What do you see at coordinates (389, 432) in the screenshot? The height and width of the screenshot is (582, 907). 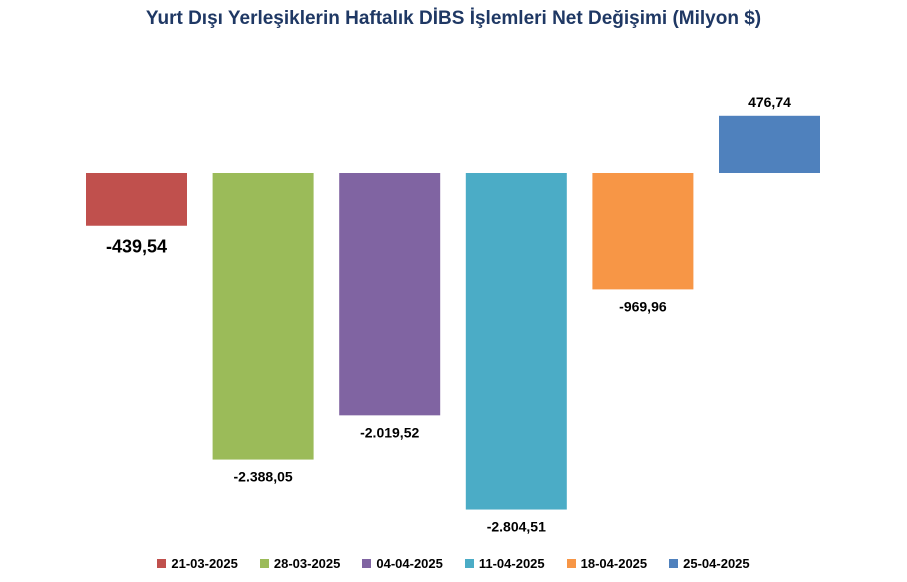 I see `value-label-04-04-2025: -2.019,52` at bounding box center [389, 432].